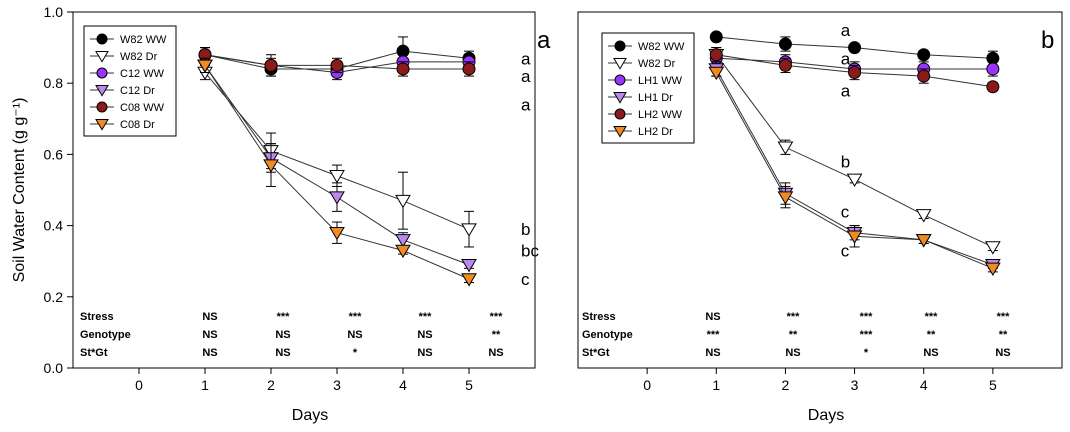  I want to click on significance-letter: bc, so click(530, 251).